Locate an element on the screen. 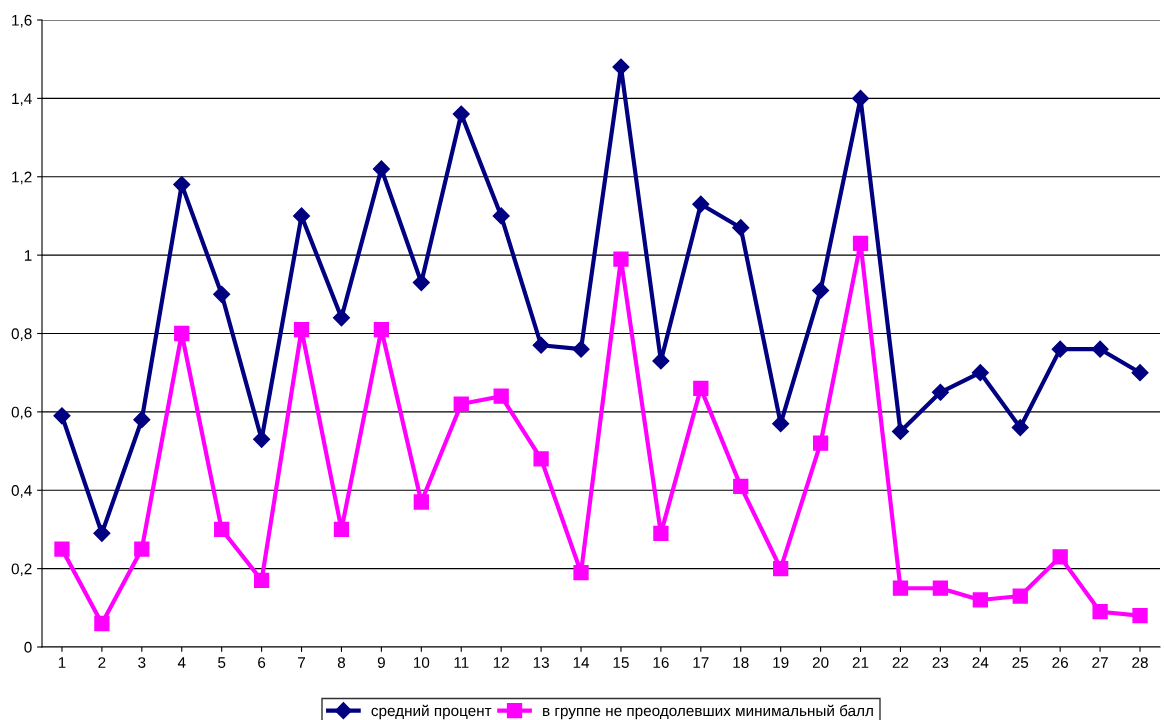 Image resolution: width=1164 pixels, height=720 pixels. x-tick-label: 6 is located at coordinates (262, 662).